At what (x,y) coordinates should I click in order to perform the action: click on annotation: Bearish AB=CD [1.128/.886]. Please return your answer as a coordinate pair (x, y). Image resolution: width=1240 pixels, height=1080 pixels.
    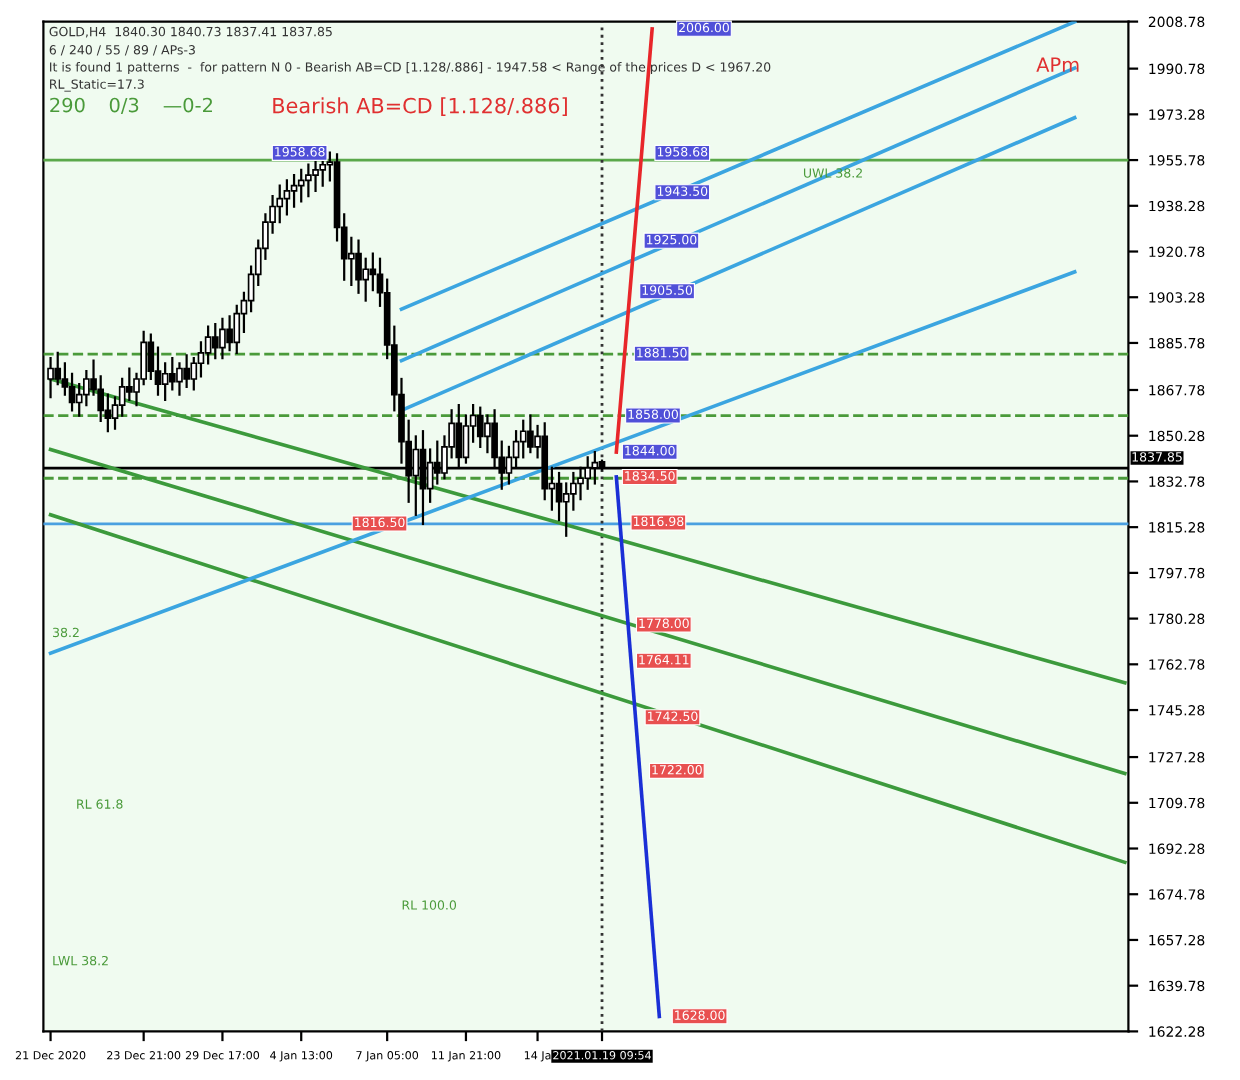
    Looking at the image, I should click on (420, 106).